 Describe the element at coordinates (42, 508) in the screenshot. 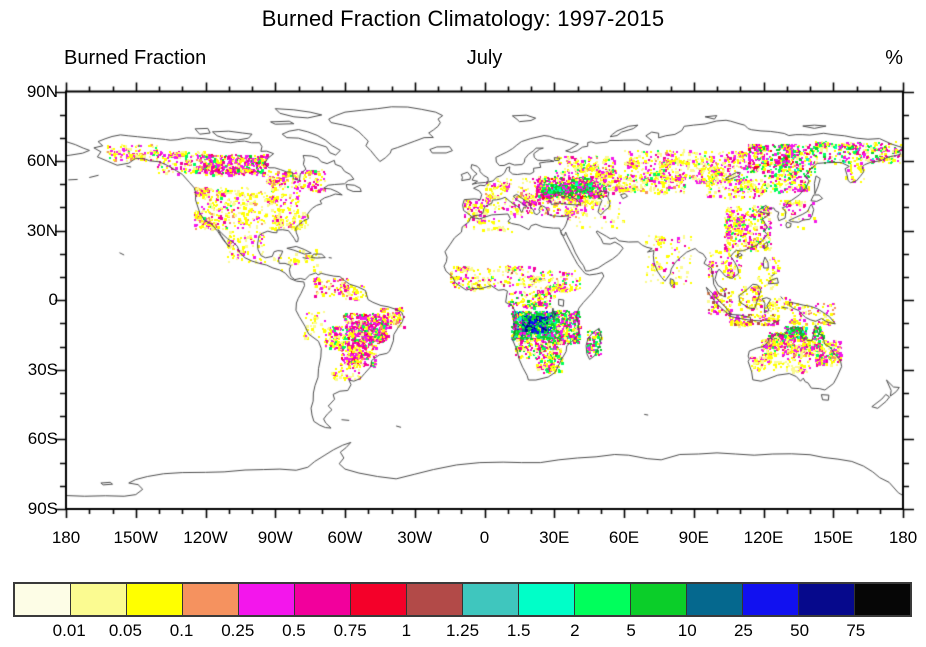

I see `y-tick-label: 90S` at that location.